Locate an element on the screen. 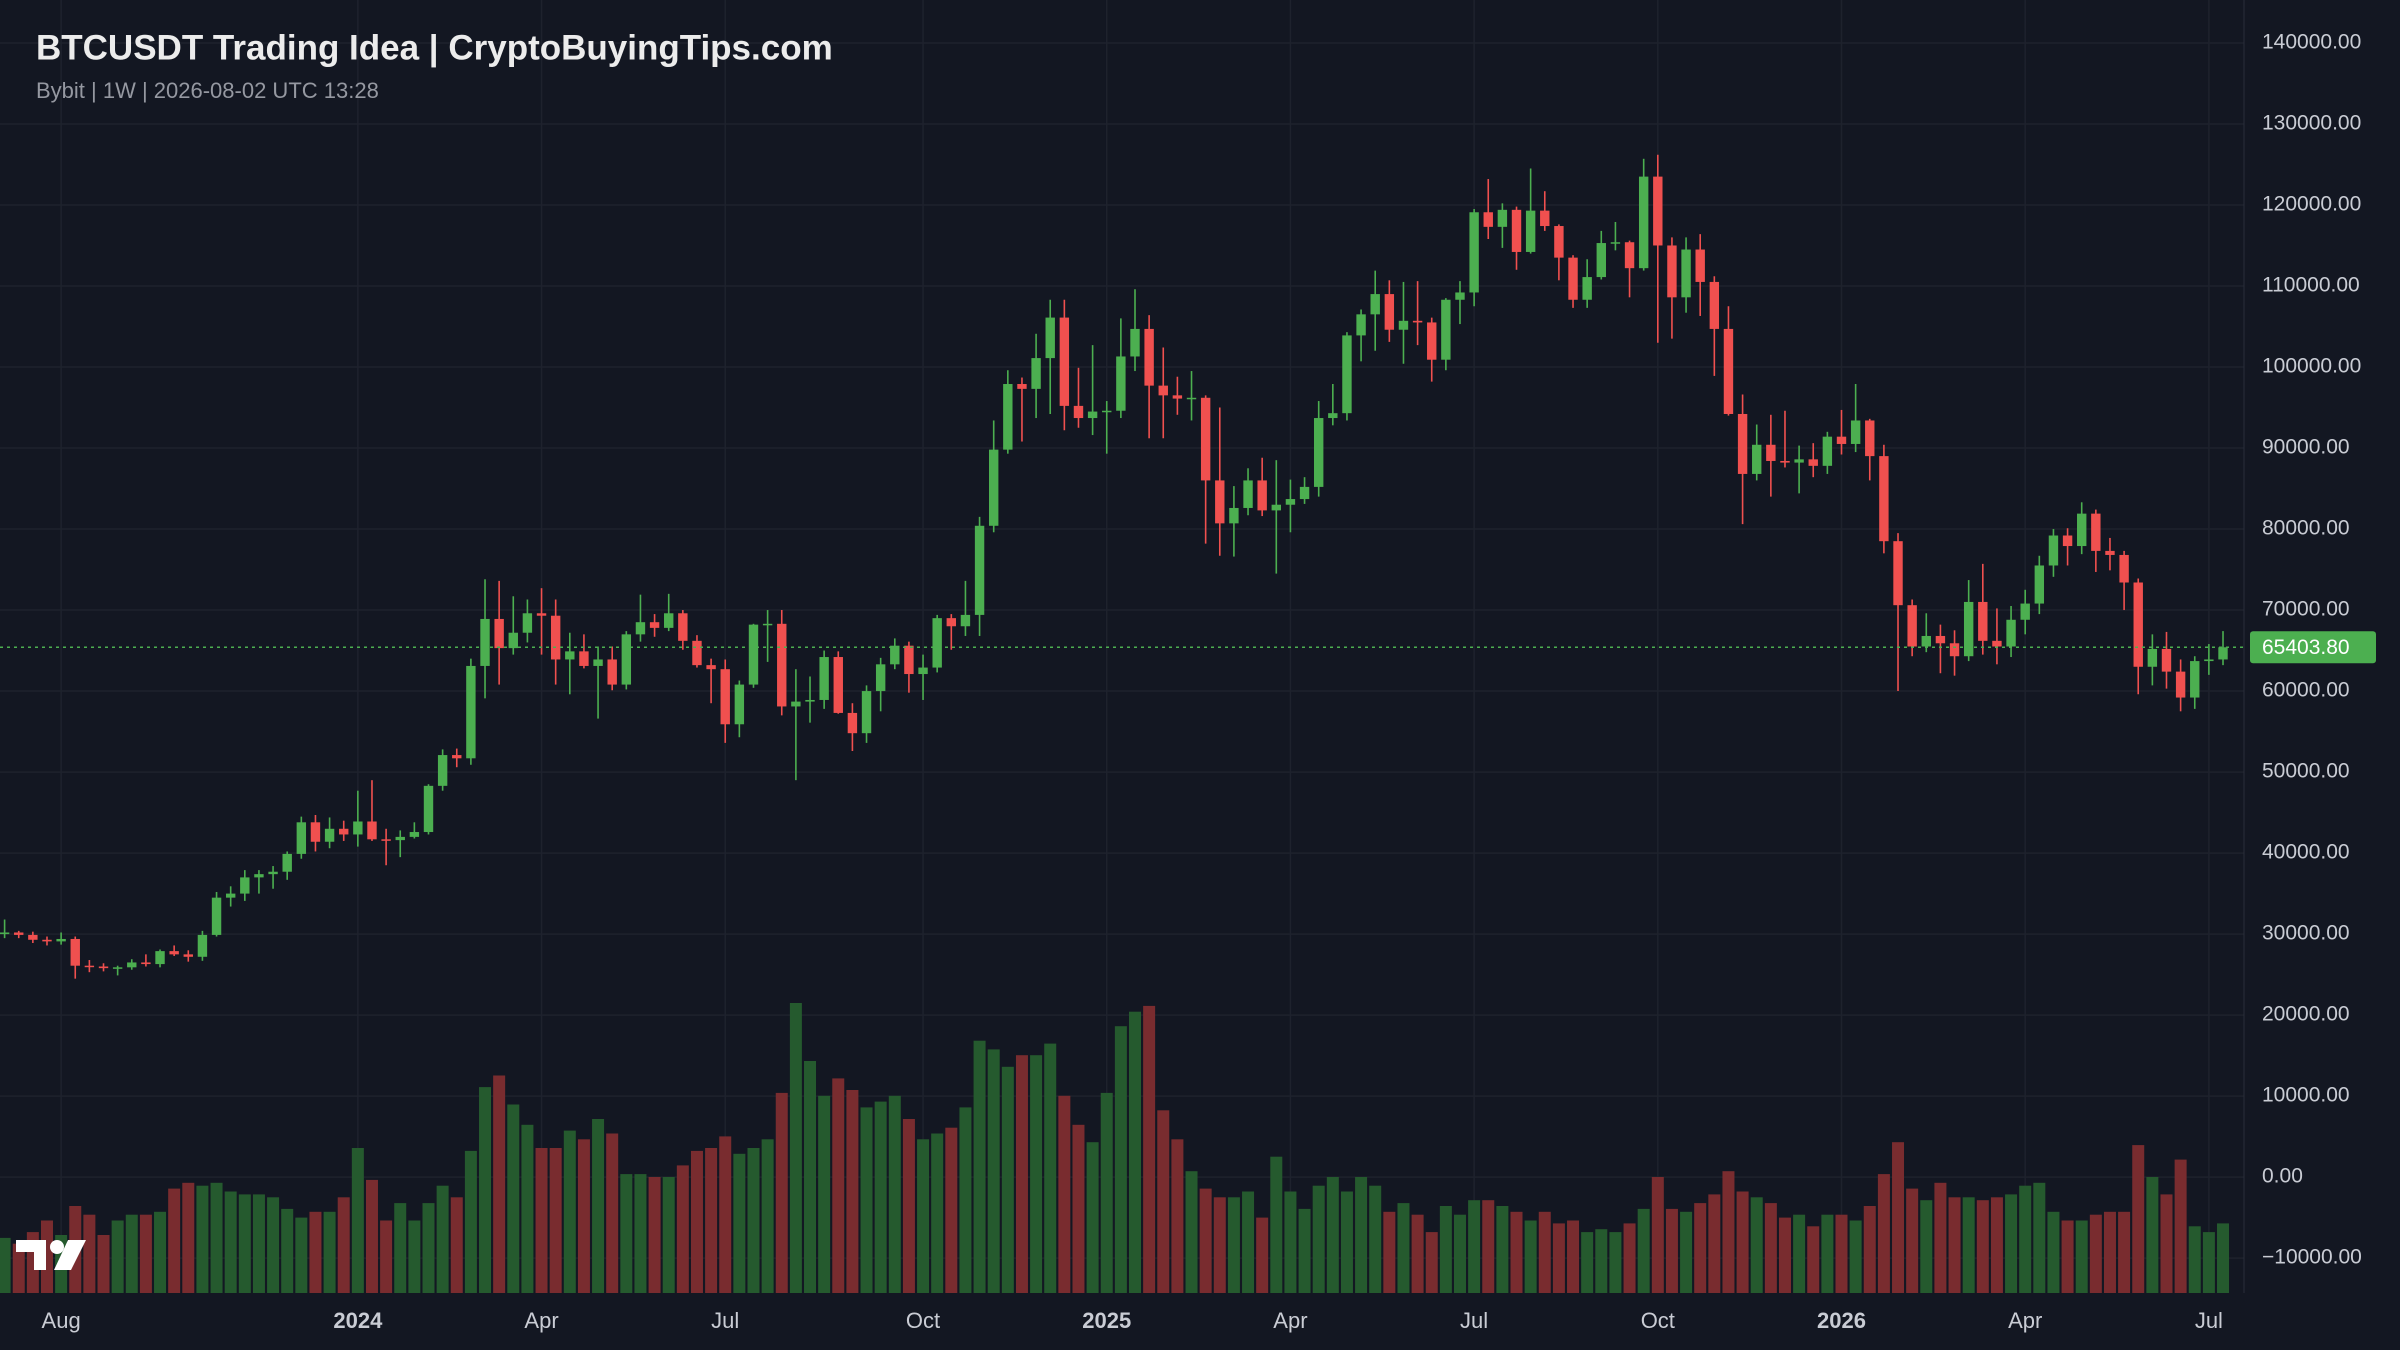  y-tick-label: 30000.00 is located at coordinates (2306, 933).